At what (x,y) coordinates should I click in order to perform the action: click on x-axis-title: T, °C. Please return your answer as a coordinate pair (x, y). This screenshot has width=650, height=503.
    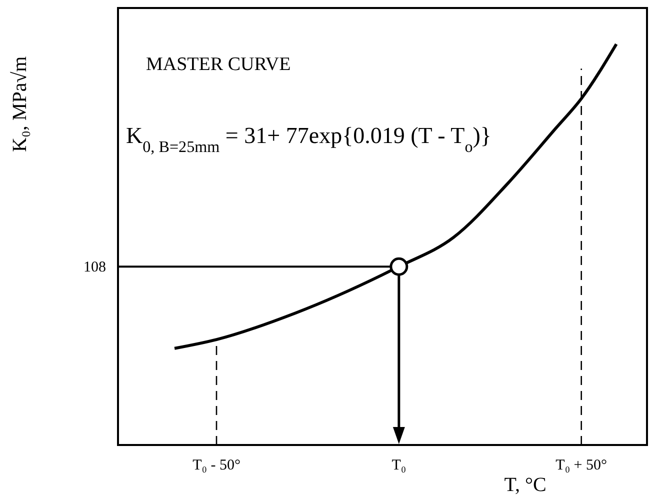
    Looking at the image, I should click on (525, 485).